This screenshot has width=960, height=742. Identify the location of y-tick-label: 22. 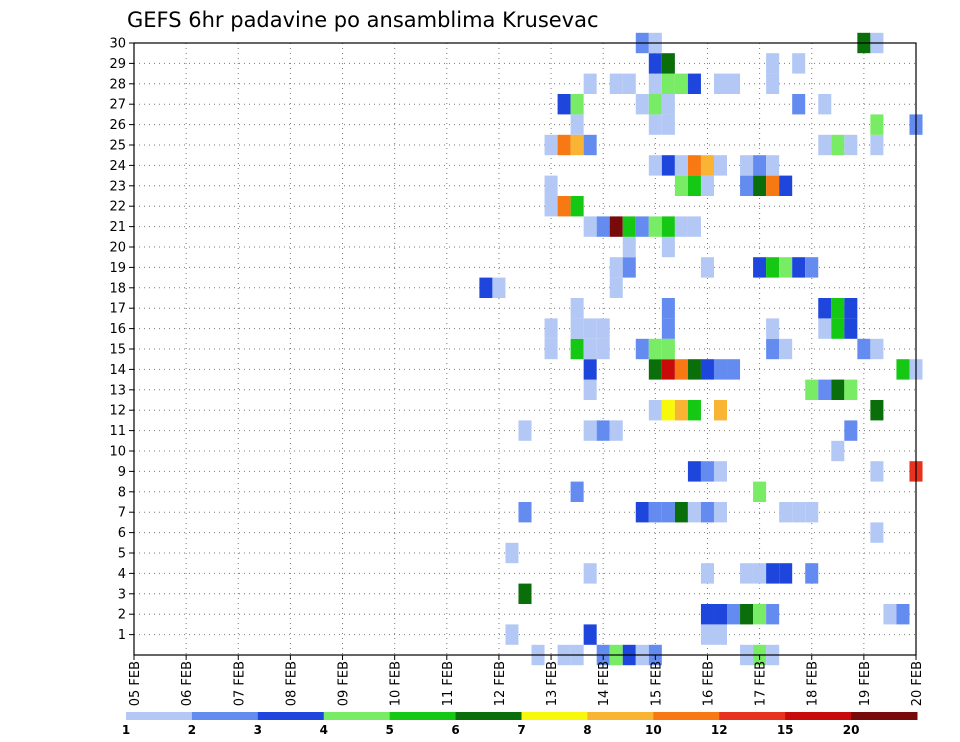
(117, 207).